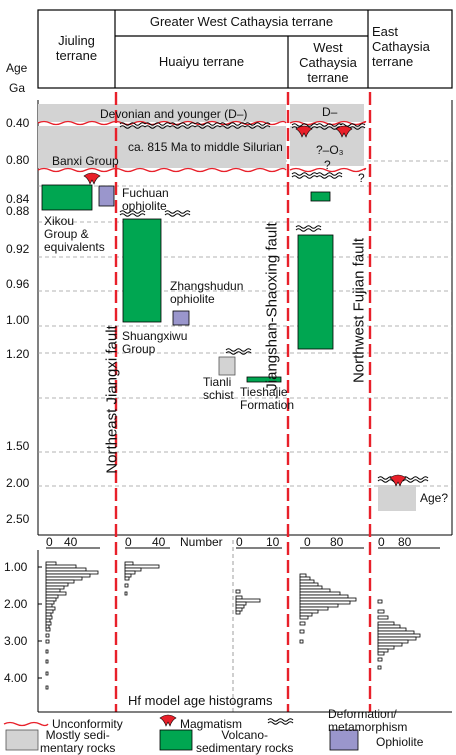 This screenshot has height=755, width=456. I want to click on volcano-line-1: Volcano-, so click(245, 735).